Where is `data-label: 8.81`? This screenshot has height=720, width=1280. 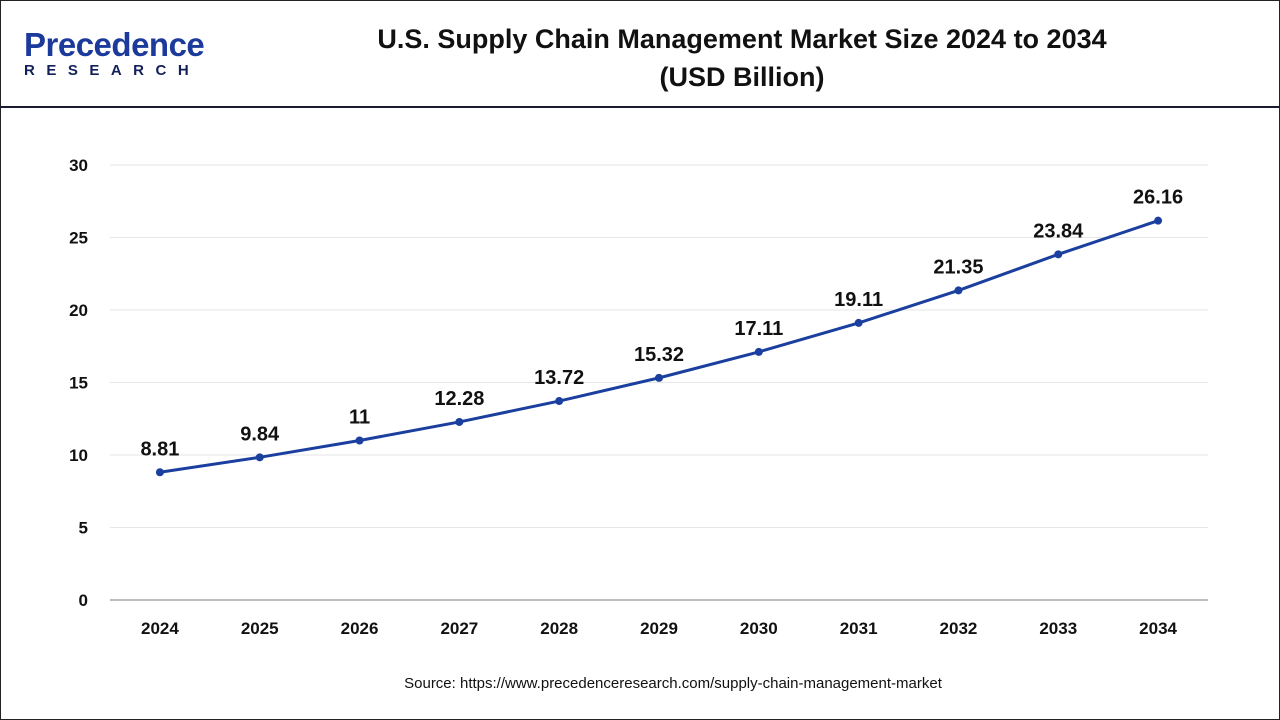
data-label: 8.81 is located at coordinates (159, 449).